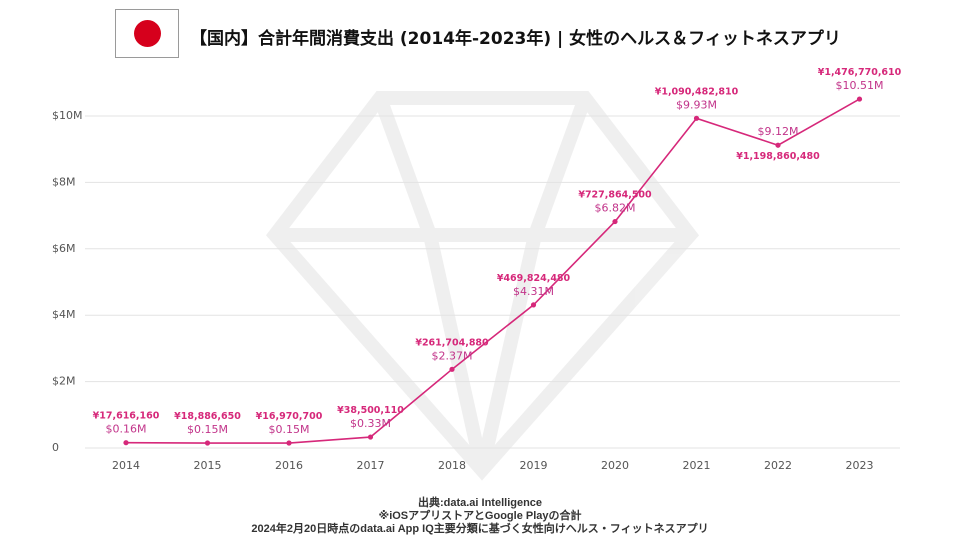  I want to click on usd-label-2019: $4.31M, so click(533, 291).